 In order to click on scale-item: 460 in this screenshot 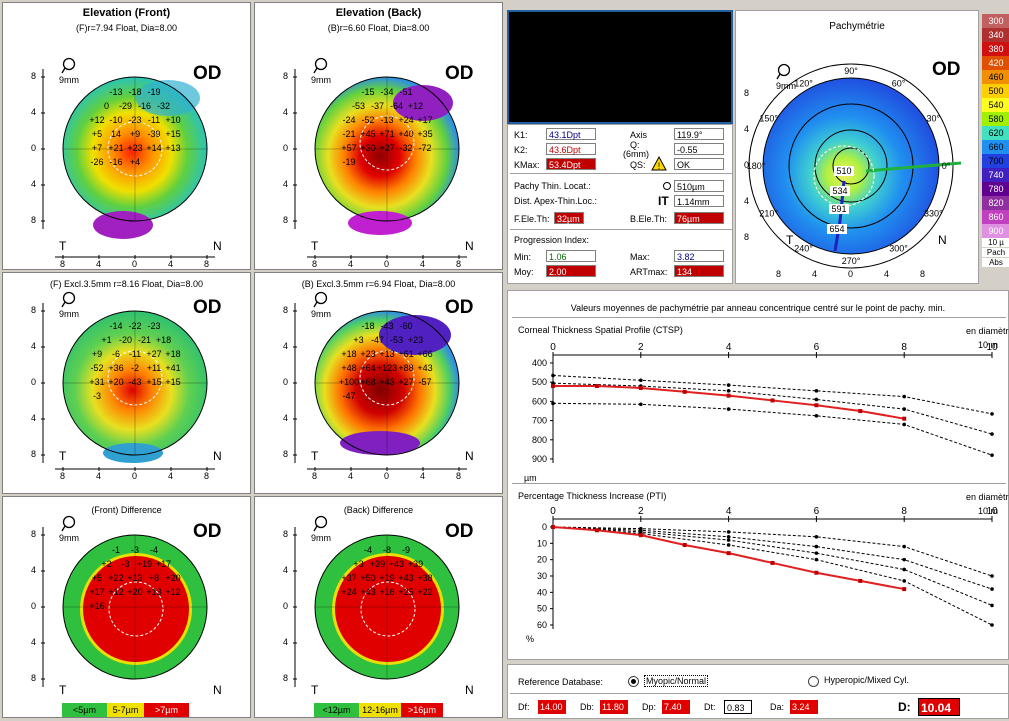, I will do `click(995, 77)`.